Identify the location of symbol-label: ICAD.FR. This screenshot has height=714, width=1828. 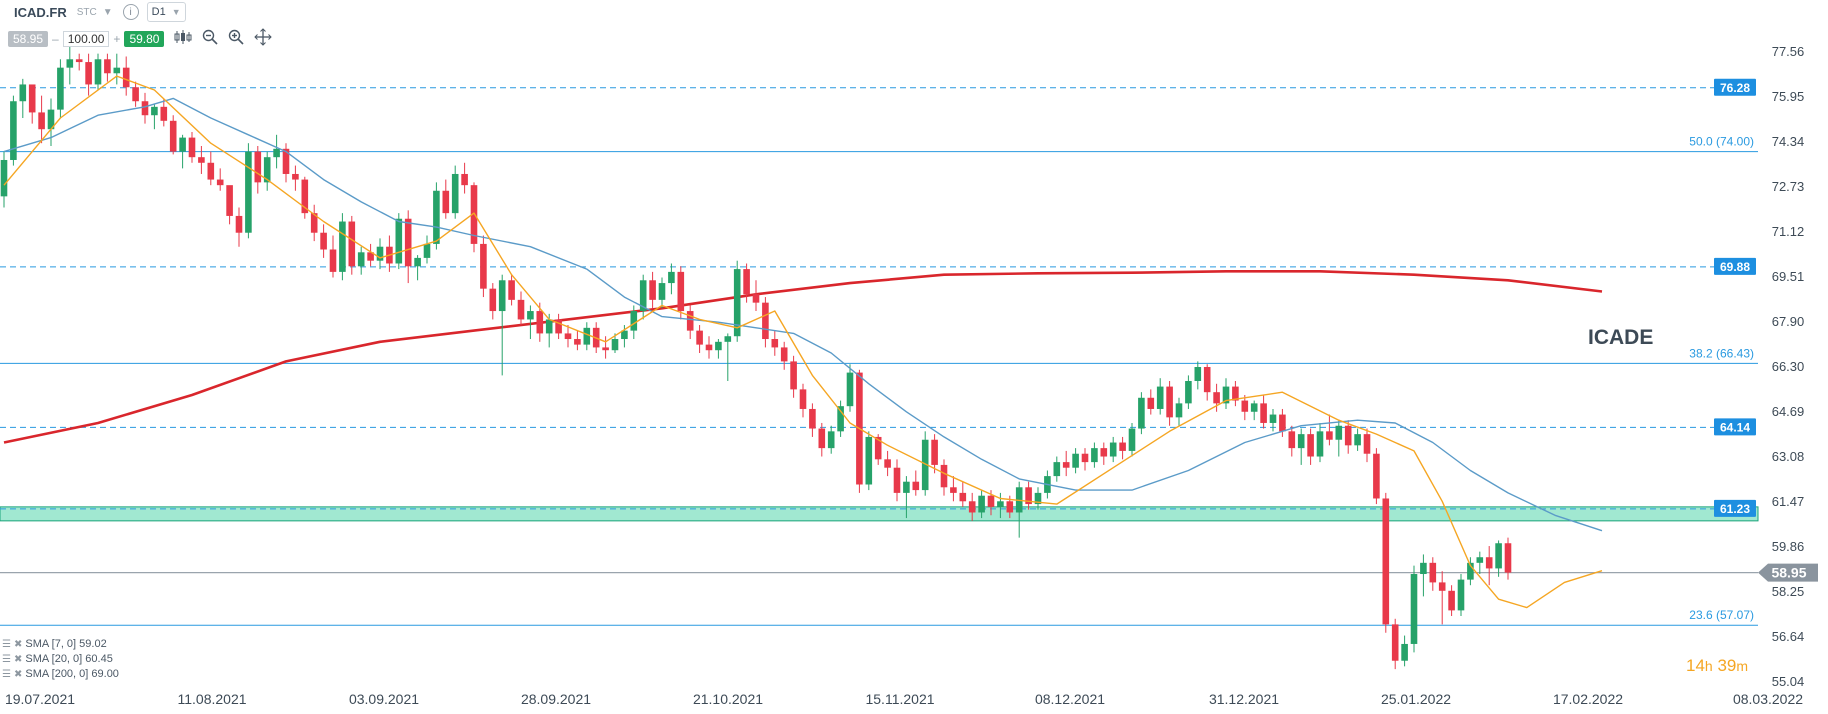
(40, 12).